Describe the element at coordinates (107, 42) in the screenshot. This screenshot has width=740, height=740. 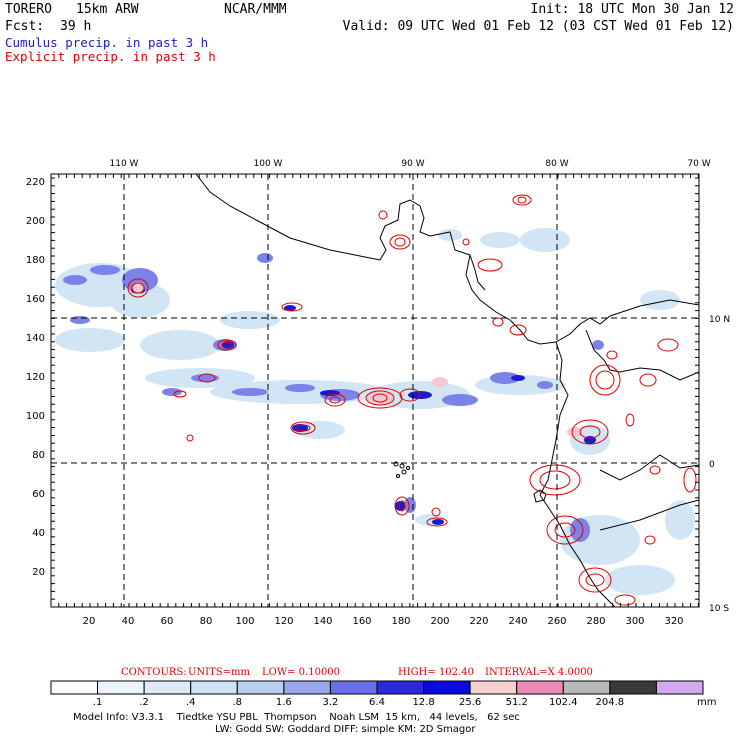
I see `cumulus-precip-title: Cumulus precip. in past 3 h` at that location.